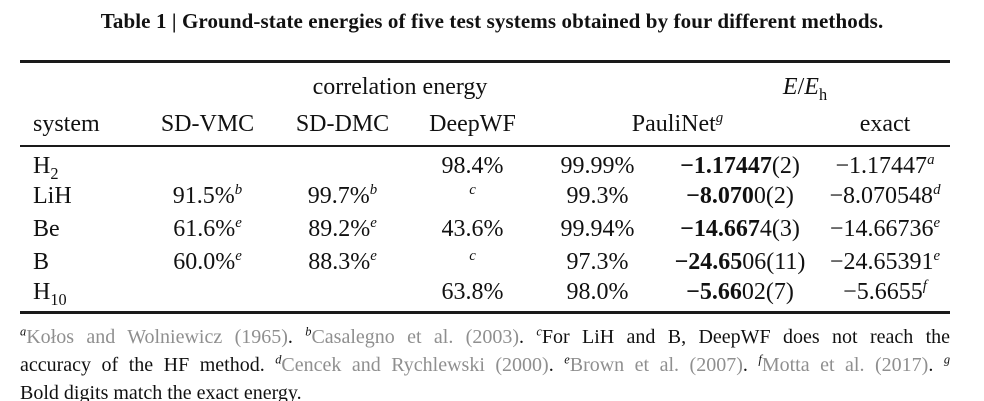 This screenshot has width=984, height=401. Describe the element at coordinates (472, 124) in the screenshot. I see `col-header-deepwf: DeepWF` at that location.